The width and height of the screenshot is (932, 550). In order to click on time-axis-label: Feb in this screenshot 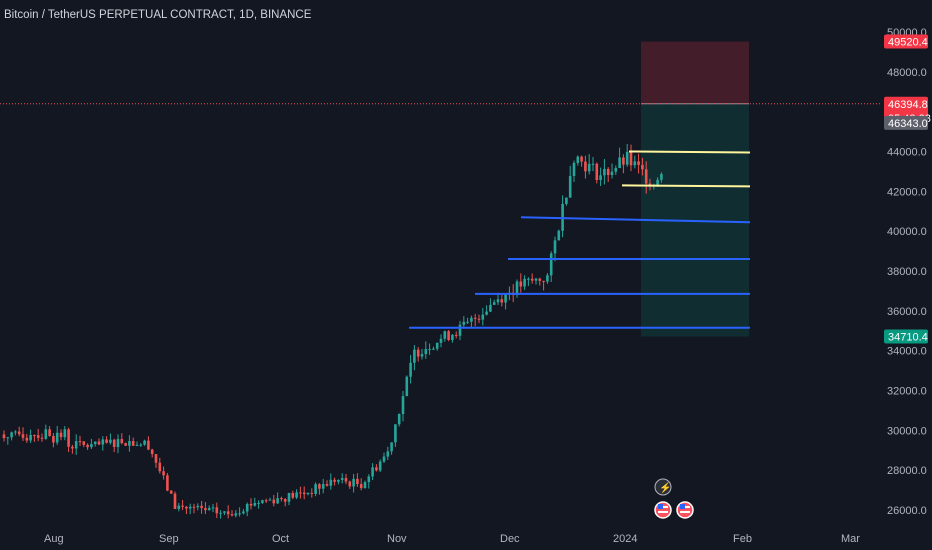, I will do `click(742, 539)`.